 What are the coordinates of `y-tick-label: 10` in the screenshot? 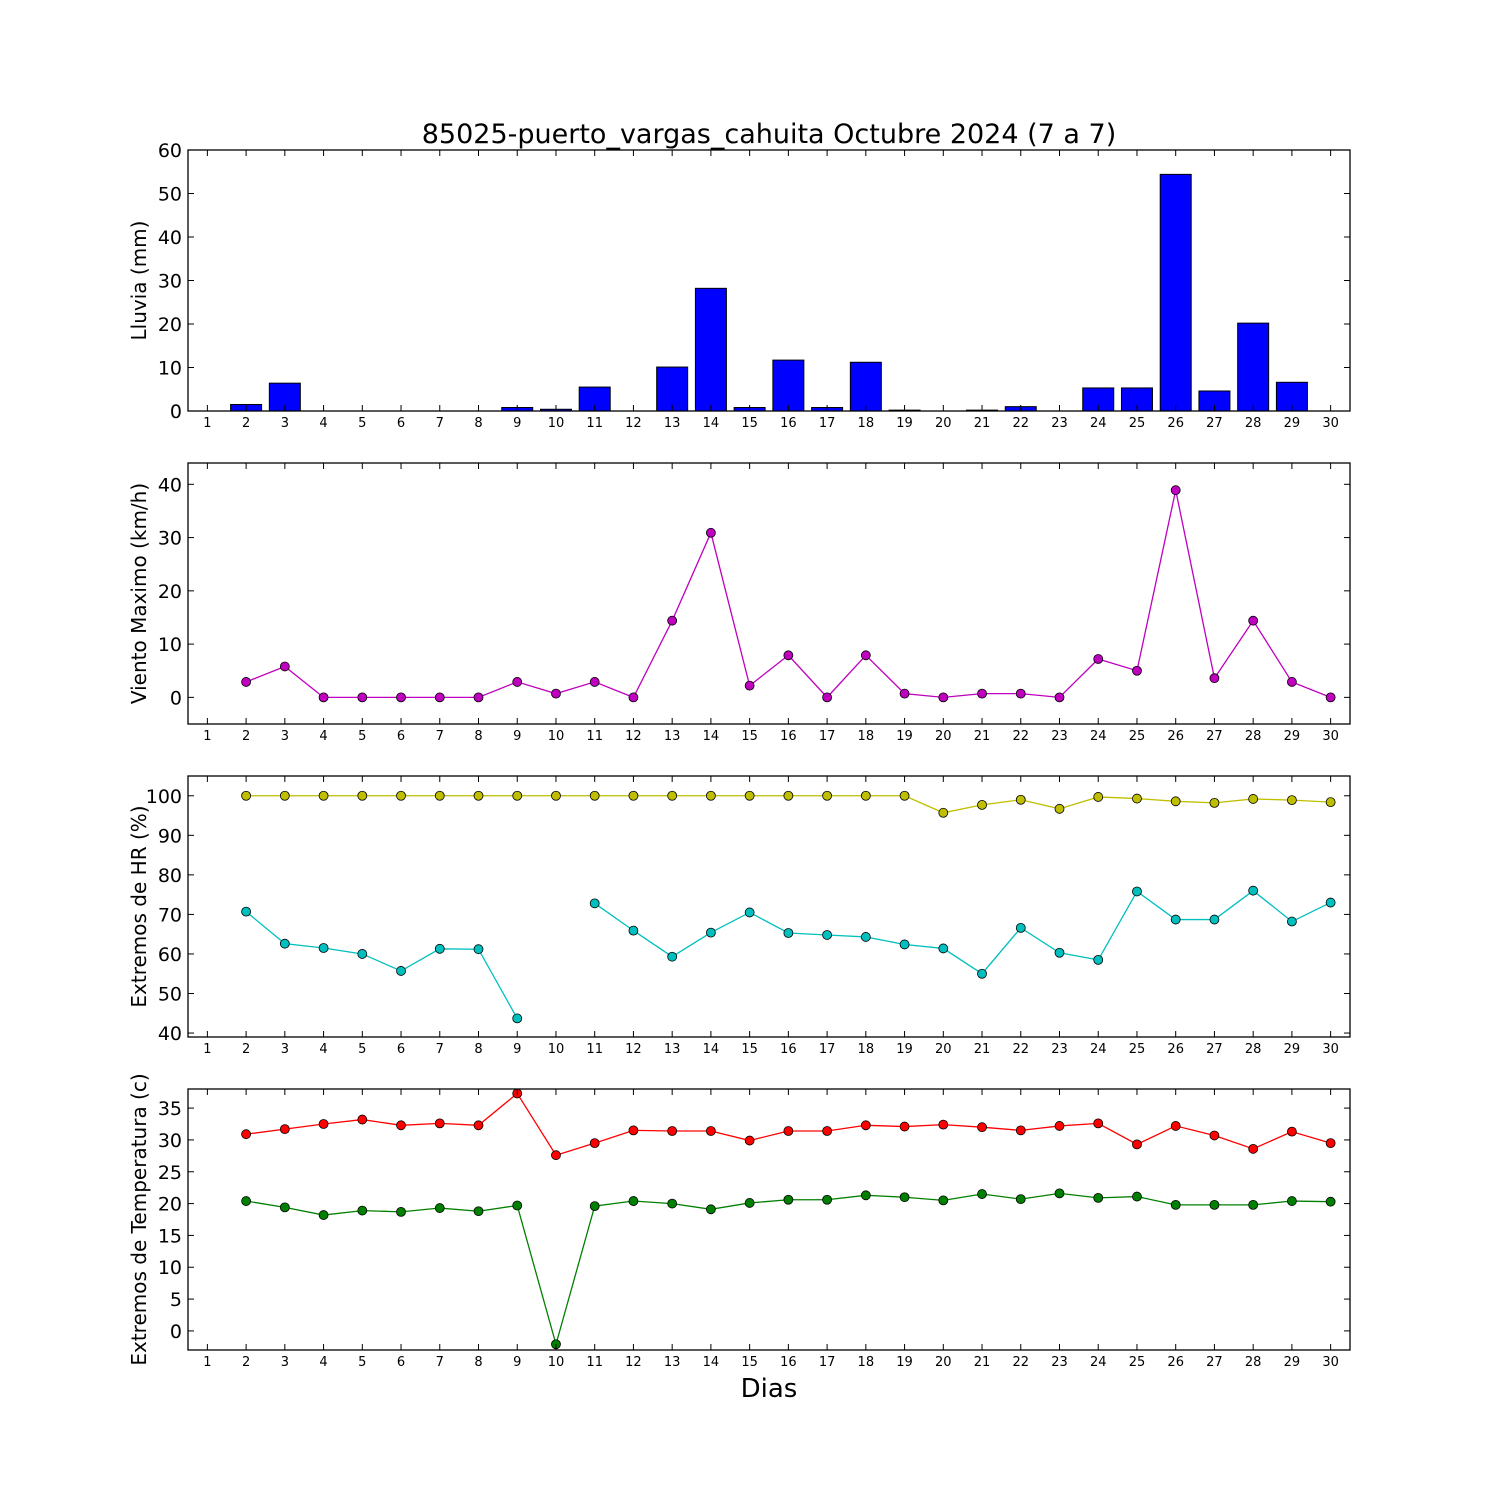 It's located at (170, 645).